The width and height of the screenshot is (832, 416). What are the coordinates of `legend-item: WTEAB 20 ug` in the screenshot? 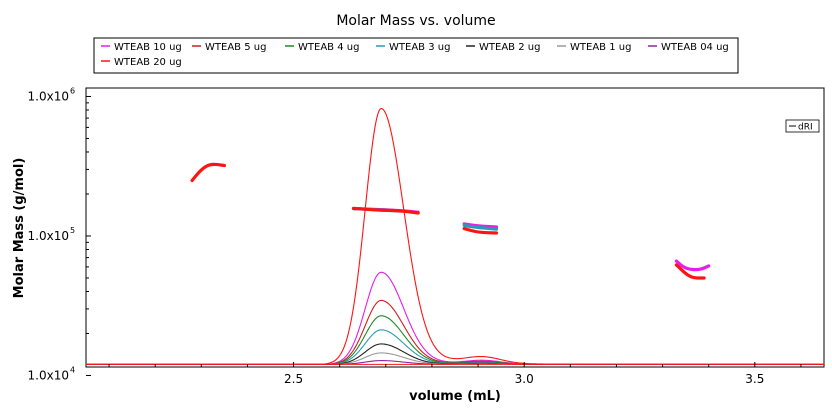 It's located at (141, 62).